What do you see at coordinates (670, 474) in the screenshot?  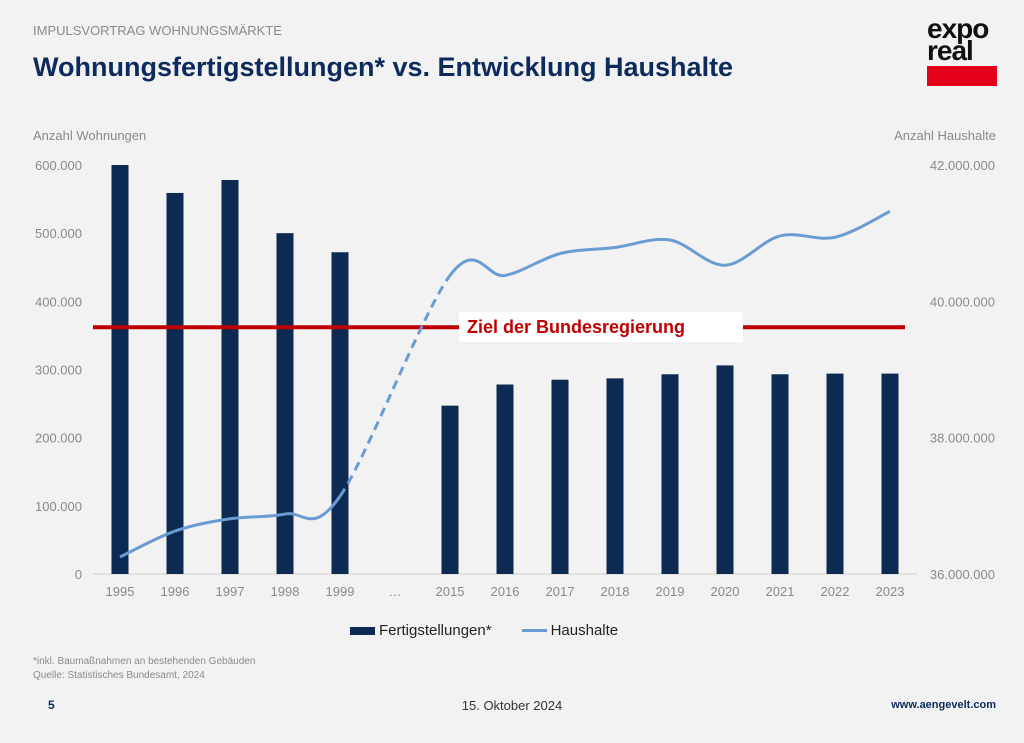 I see `bar-2019` at bounding box center [670, 474].